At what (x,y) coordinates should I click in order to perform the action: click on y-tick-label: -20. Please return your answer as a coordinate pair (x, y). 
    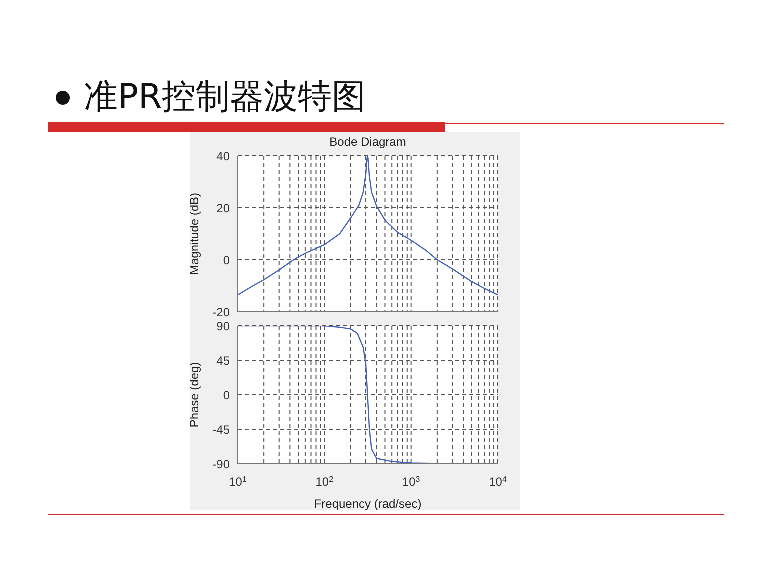
    Looking at the image, I should click on (221, 312).